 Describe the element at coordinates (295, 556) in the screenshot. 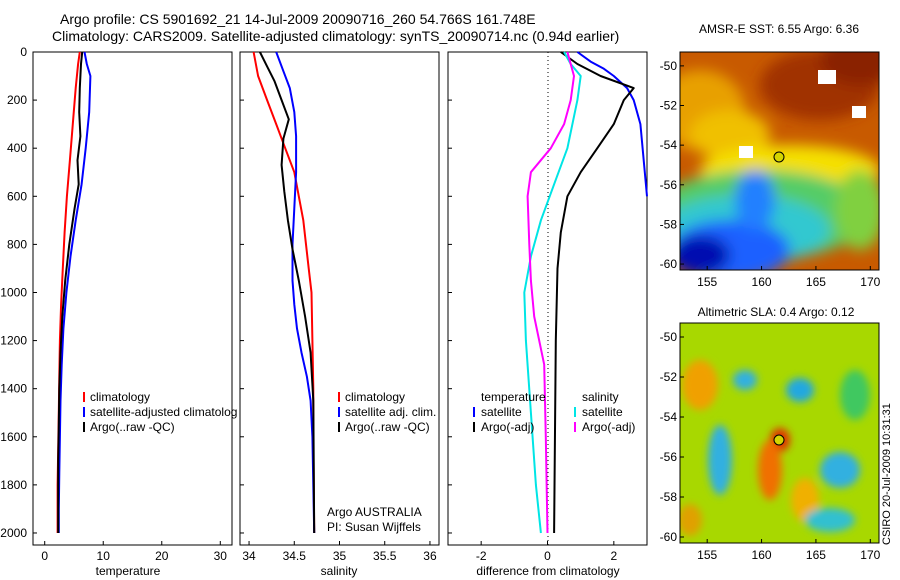

I see `x-tick-label: 34.5` at that location.